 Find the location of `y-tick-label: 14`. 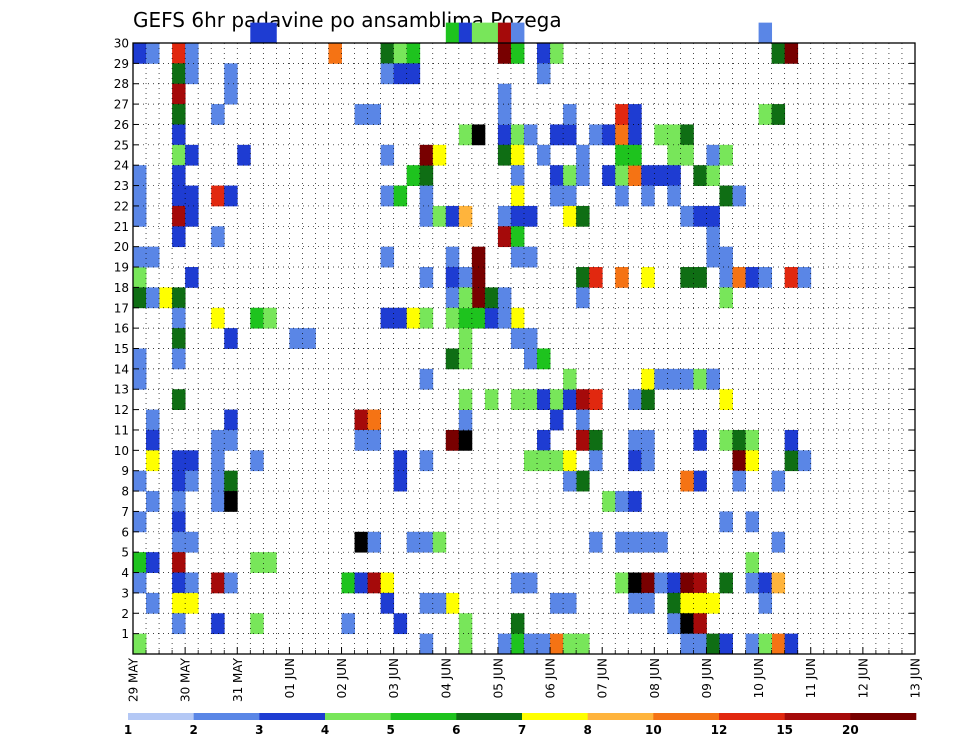

y-tick-label: 14 is located at coordinates (121, 369).